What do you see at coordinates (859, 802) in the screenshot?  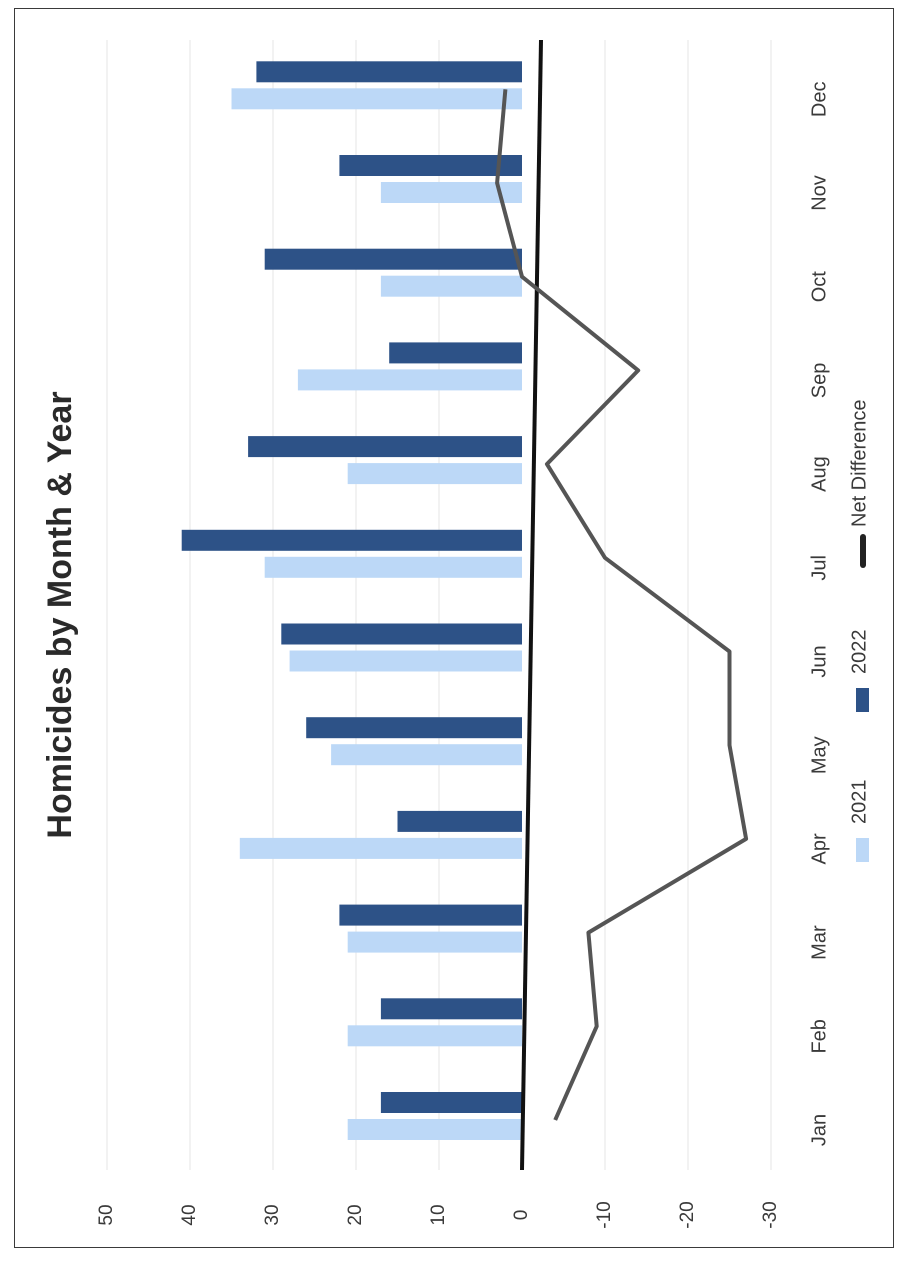 I see `legend-label: 2021` at bounding box center [859, 802].